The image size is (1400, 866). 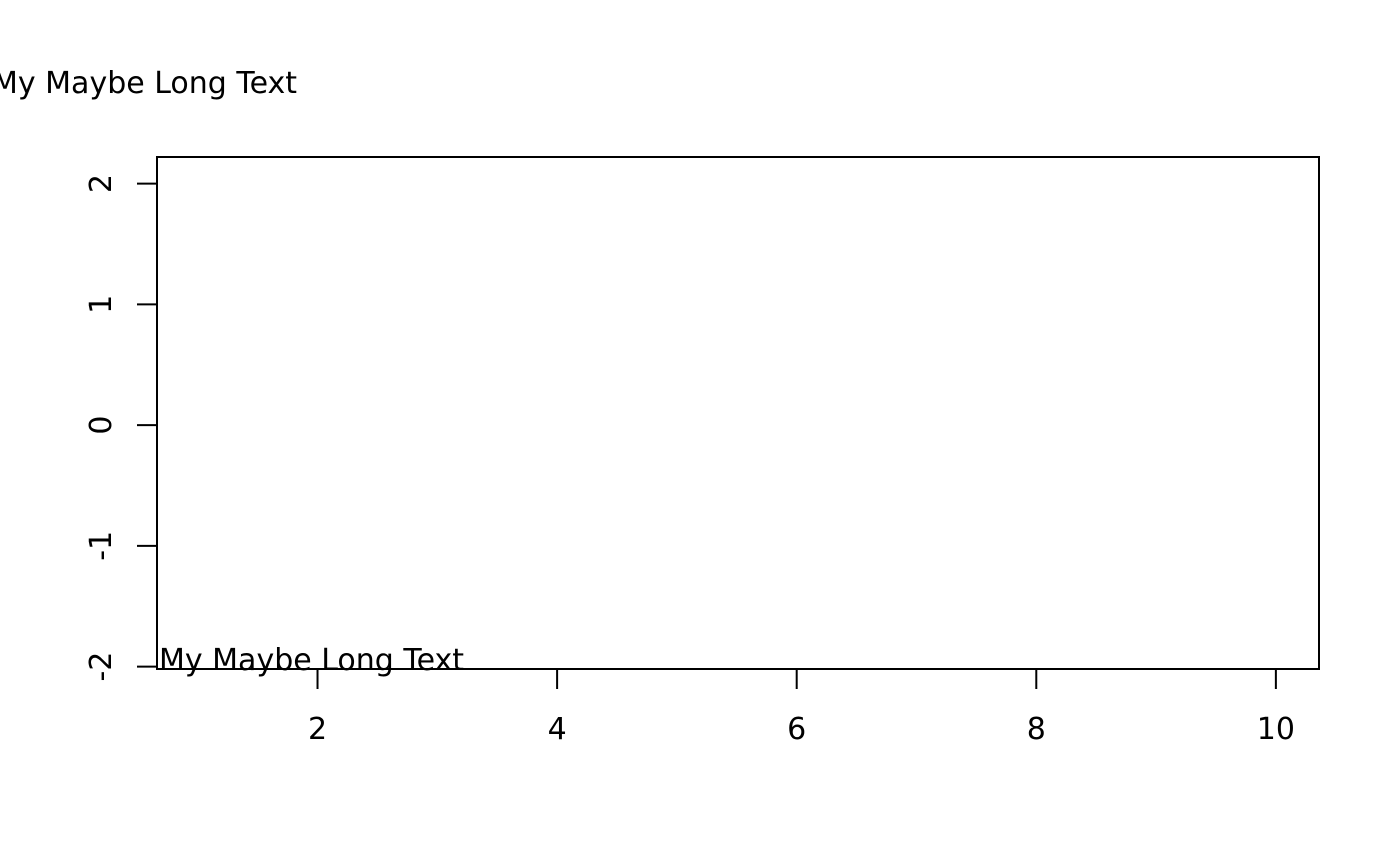 I want to click on y-tick-label: 2, so click(x=101, y=183).